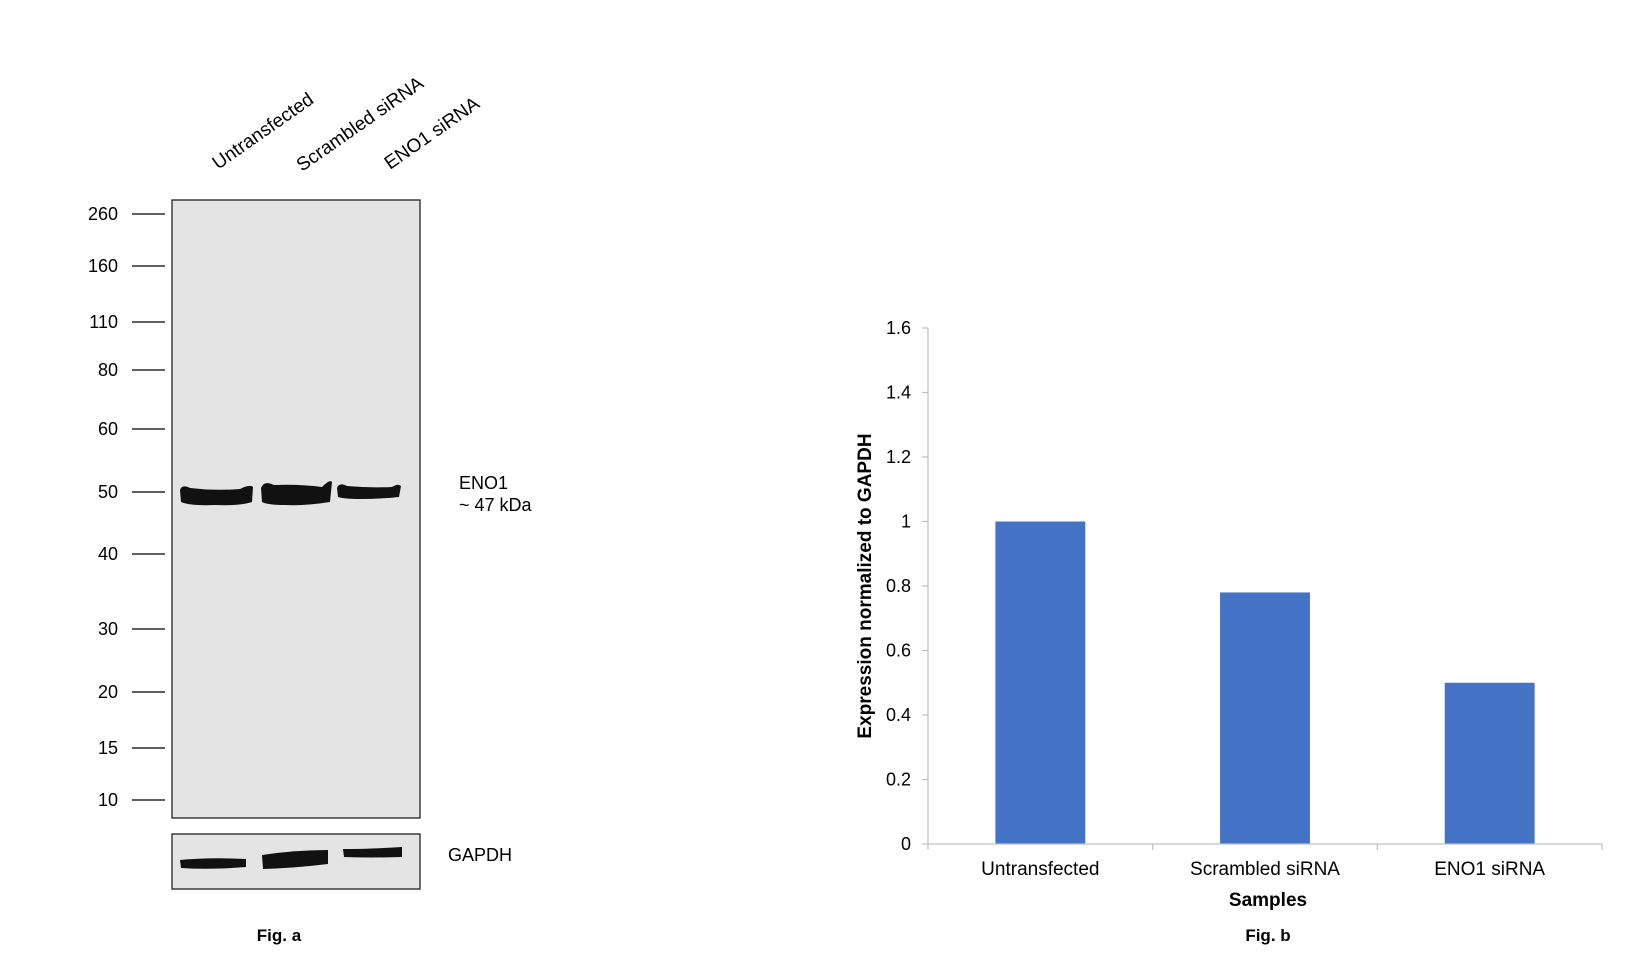 The height and width of the screenshot is (976, 1645). What do you see at coordinates (898, 780) in the screenshot?
I see `y-tick-label: 0.2` at bounding box center [898, 780].